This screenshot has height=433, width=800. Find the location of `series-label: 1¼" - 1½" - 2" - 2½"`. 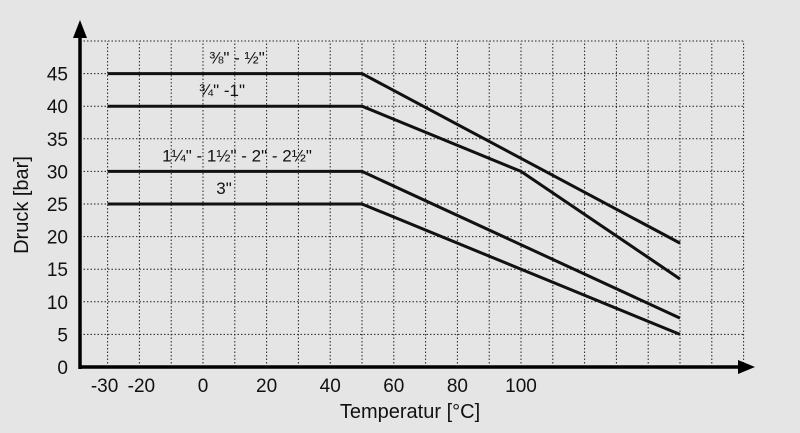

series-label: 1¼" - 1½" - 2" - 2½" is located at coordinates (237, 155).